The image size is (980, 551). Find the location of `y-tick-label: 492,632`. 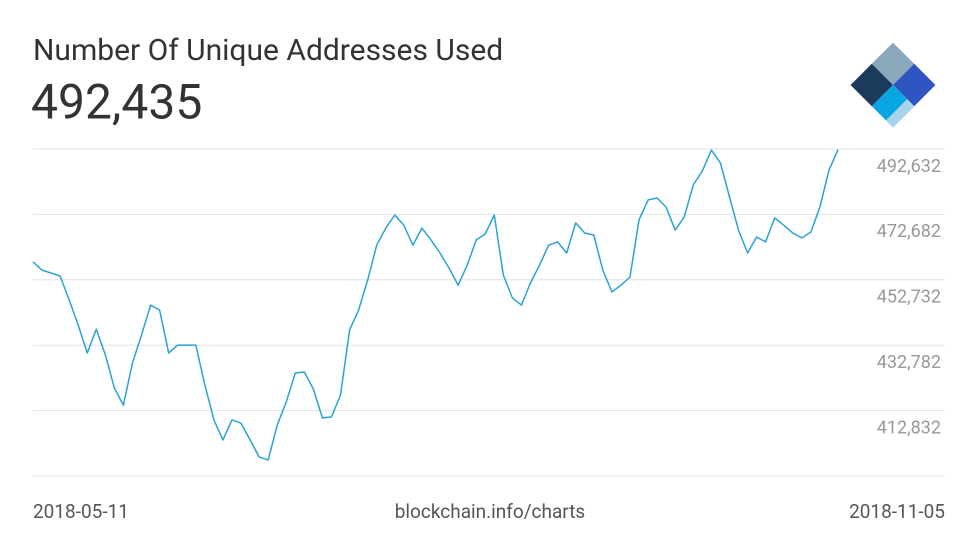

y-tick-label: 492,632 is located at coordinates (909, 166).